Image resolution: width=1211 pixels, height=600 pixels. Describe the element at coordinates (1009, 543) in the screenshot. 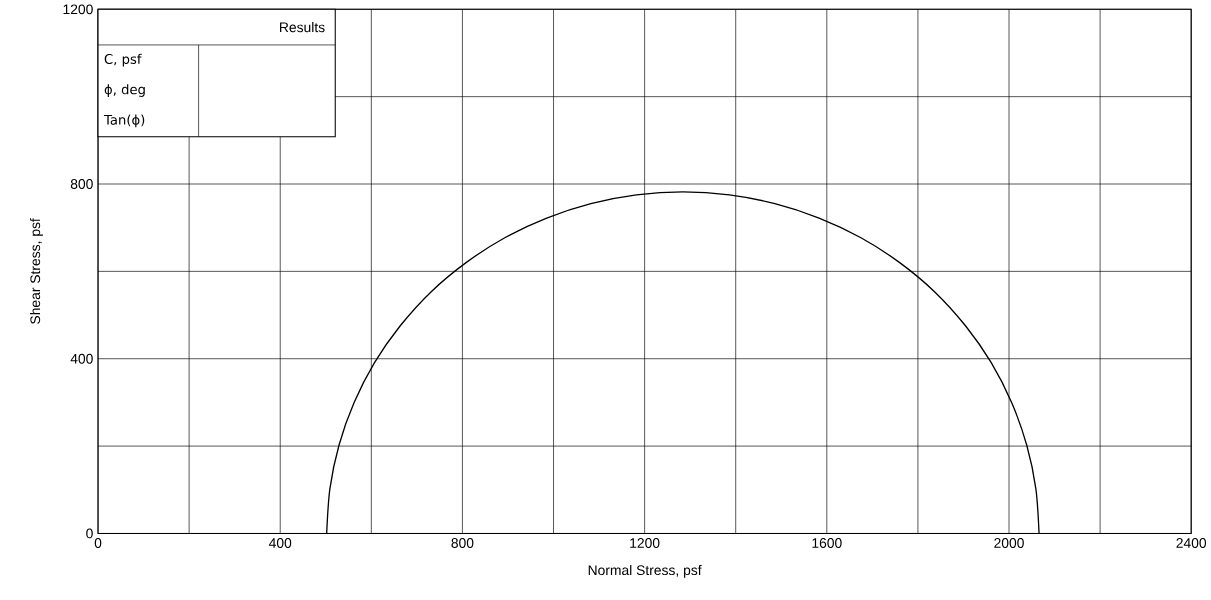

I see `x-tick-label: 2000` at that location.